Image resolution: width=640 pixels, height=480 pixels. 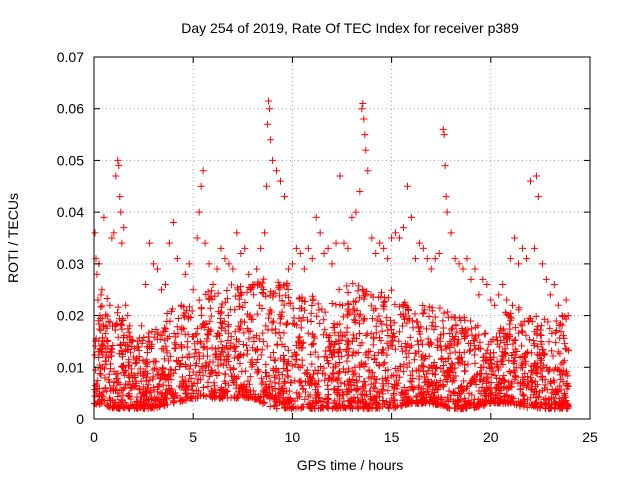 What do you see at coordinates (94, 437) in the screenshot?
I see `x-tick-label: 0` at bounding box center [94, 437].